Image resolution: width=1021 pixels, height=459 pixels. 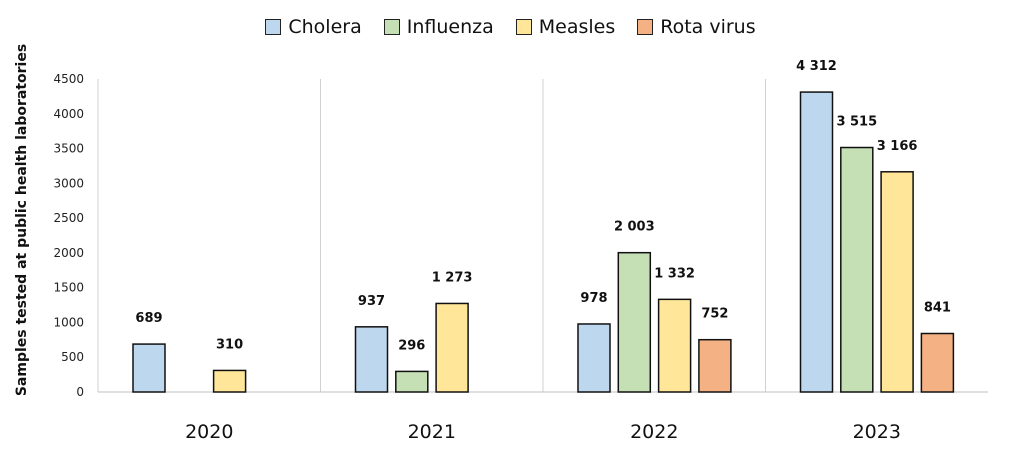 What do you see at coordinates (877, 432) in the screenshot?
I see `x-tick-label: 2023` at bounding box center [877, 432].